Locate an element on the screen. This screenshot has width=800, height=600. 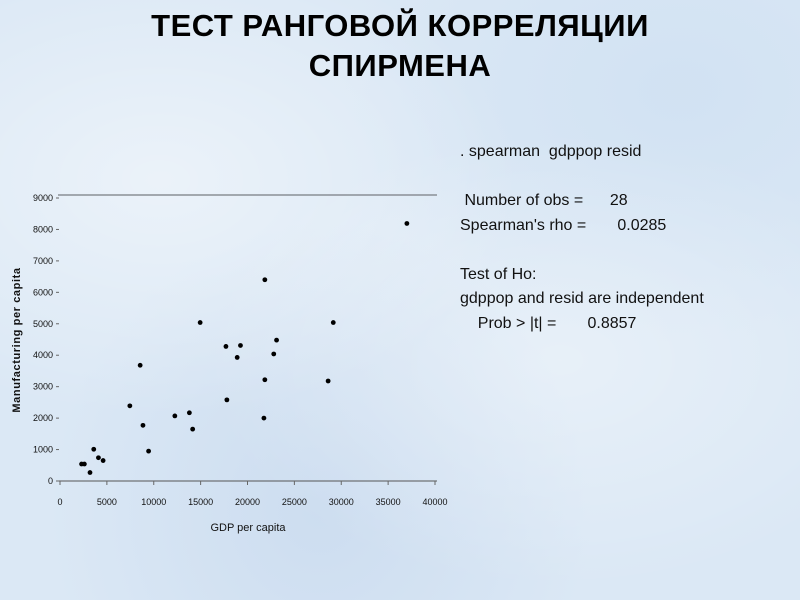
x-tick-label: 35000 is located at coordinates (388, 502).